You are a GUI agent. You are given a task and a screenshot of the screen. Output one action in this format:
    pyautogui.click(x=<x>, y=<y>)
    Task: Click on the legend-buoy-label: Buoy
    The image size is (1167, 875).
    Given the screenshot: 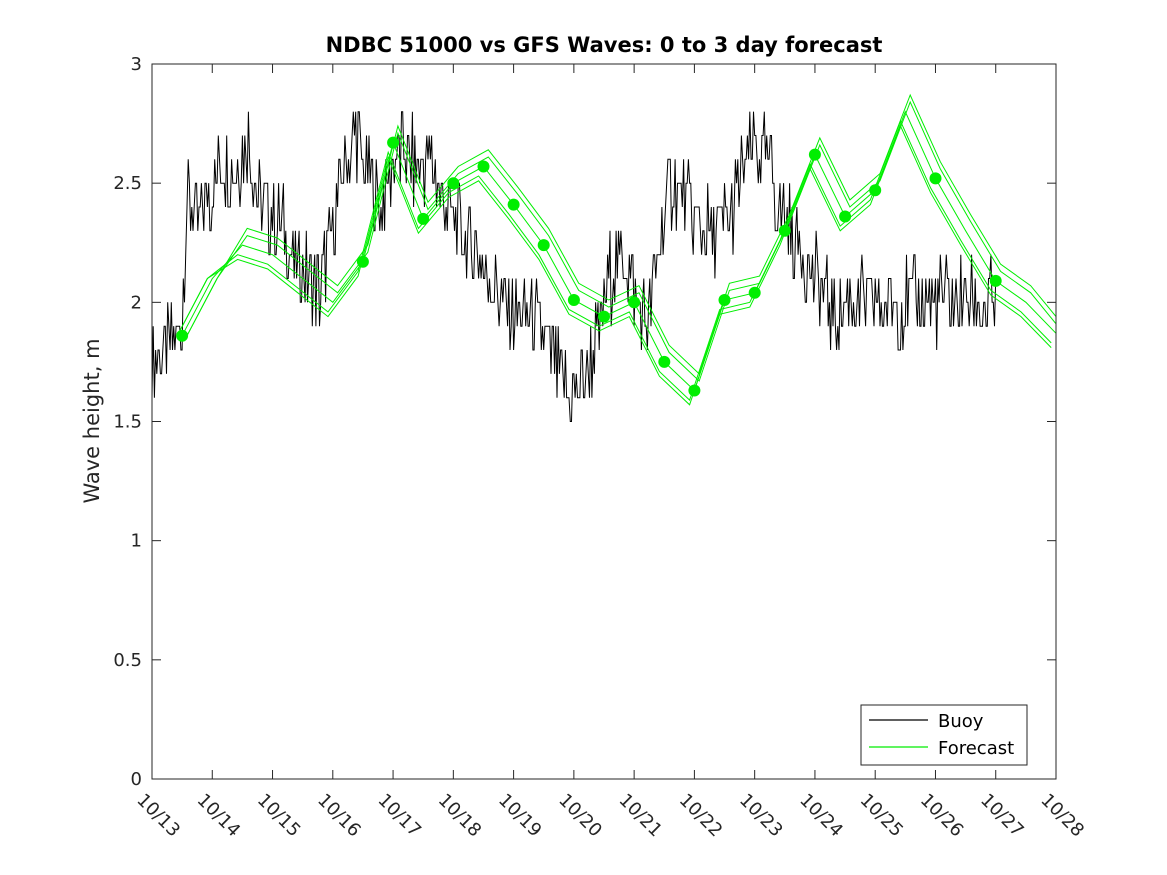 What is the action you would take?
    pyautogui.click(x=961, y=721)
    